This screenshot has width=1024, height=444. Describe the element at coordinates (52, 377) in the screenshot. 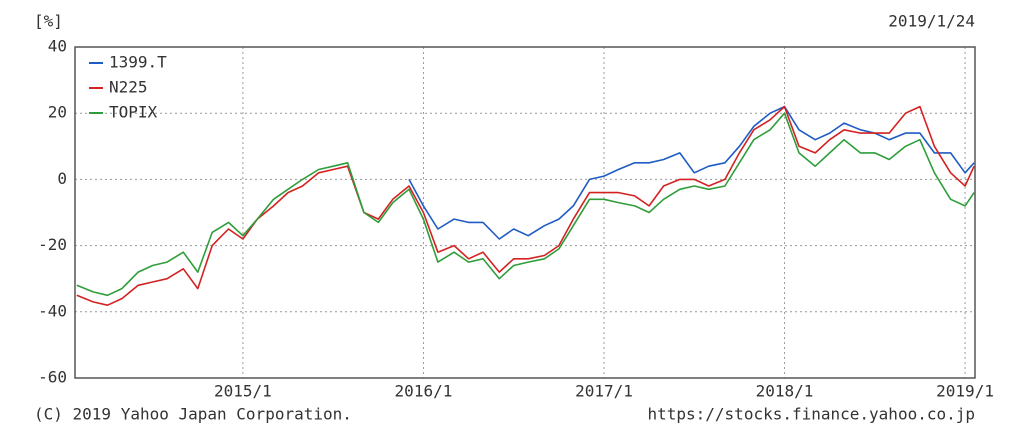

I see `y-tick-label: -60` at that location.